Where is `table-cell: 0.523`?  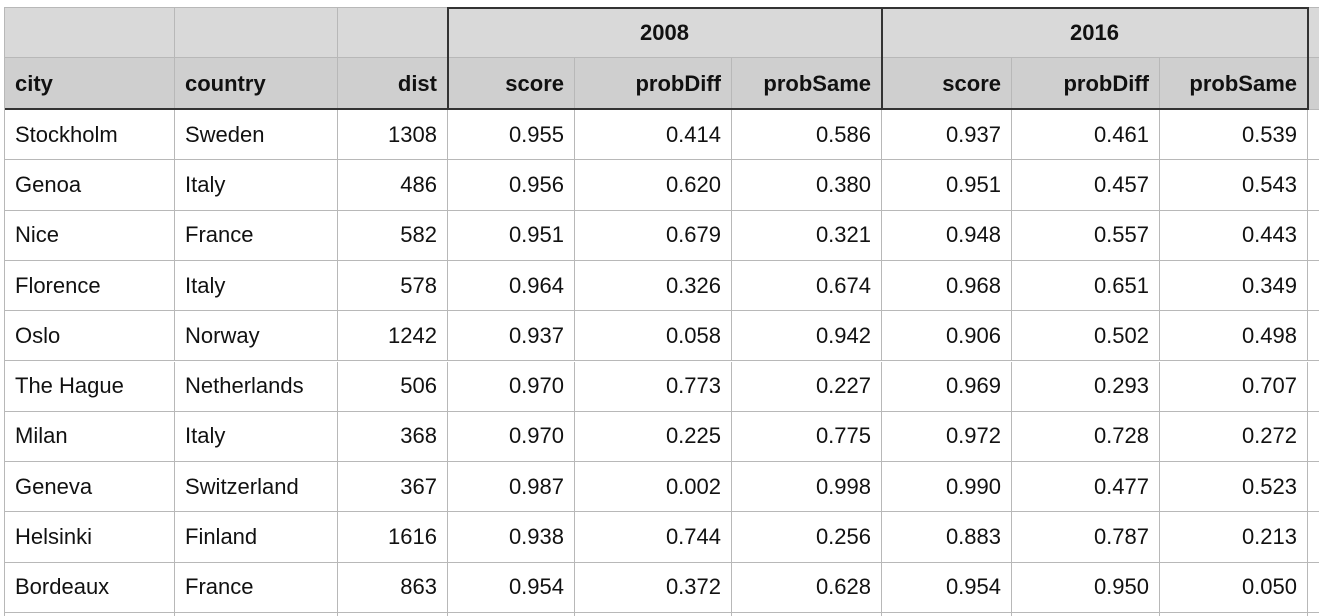 table-cell: 0.523 is located at coordinates (1234, 487).